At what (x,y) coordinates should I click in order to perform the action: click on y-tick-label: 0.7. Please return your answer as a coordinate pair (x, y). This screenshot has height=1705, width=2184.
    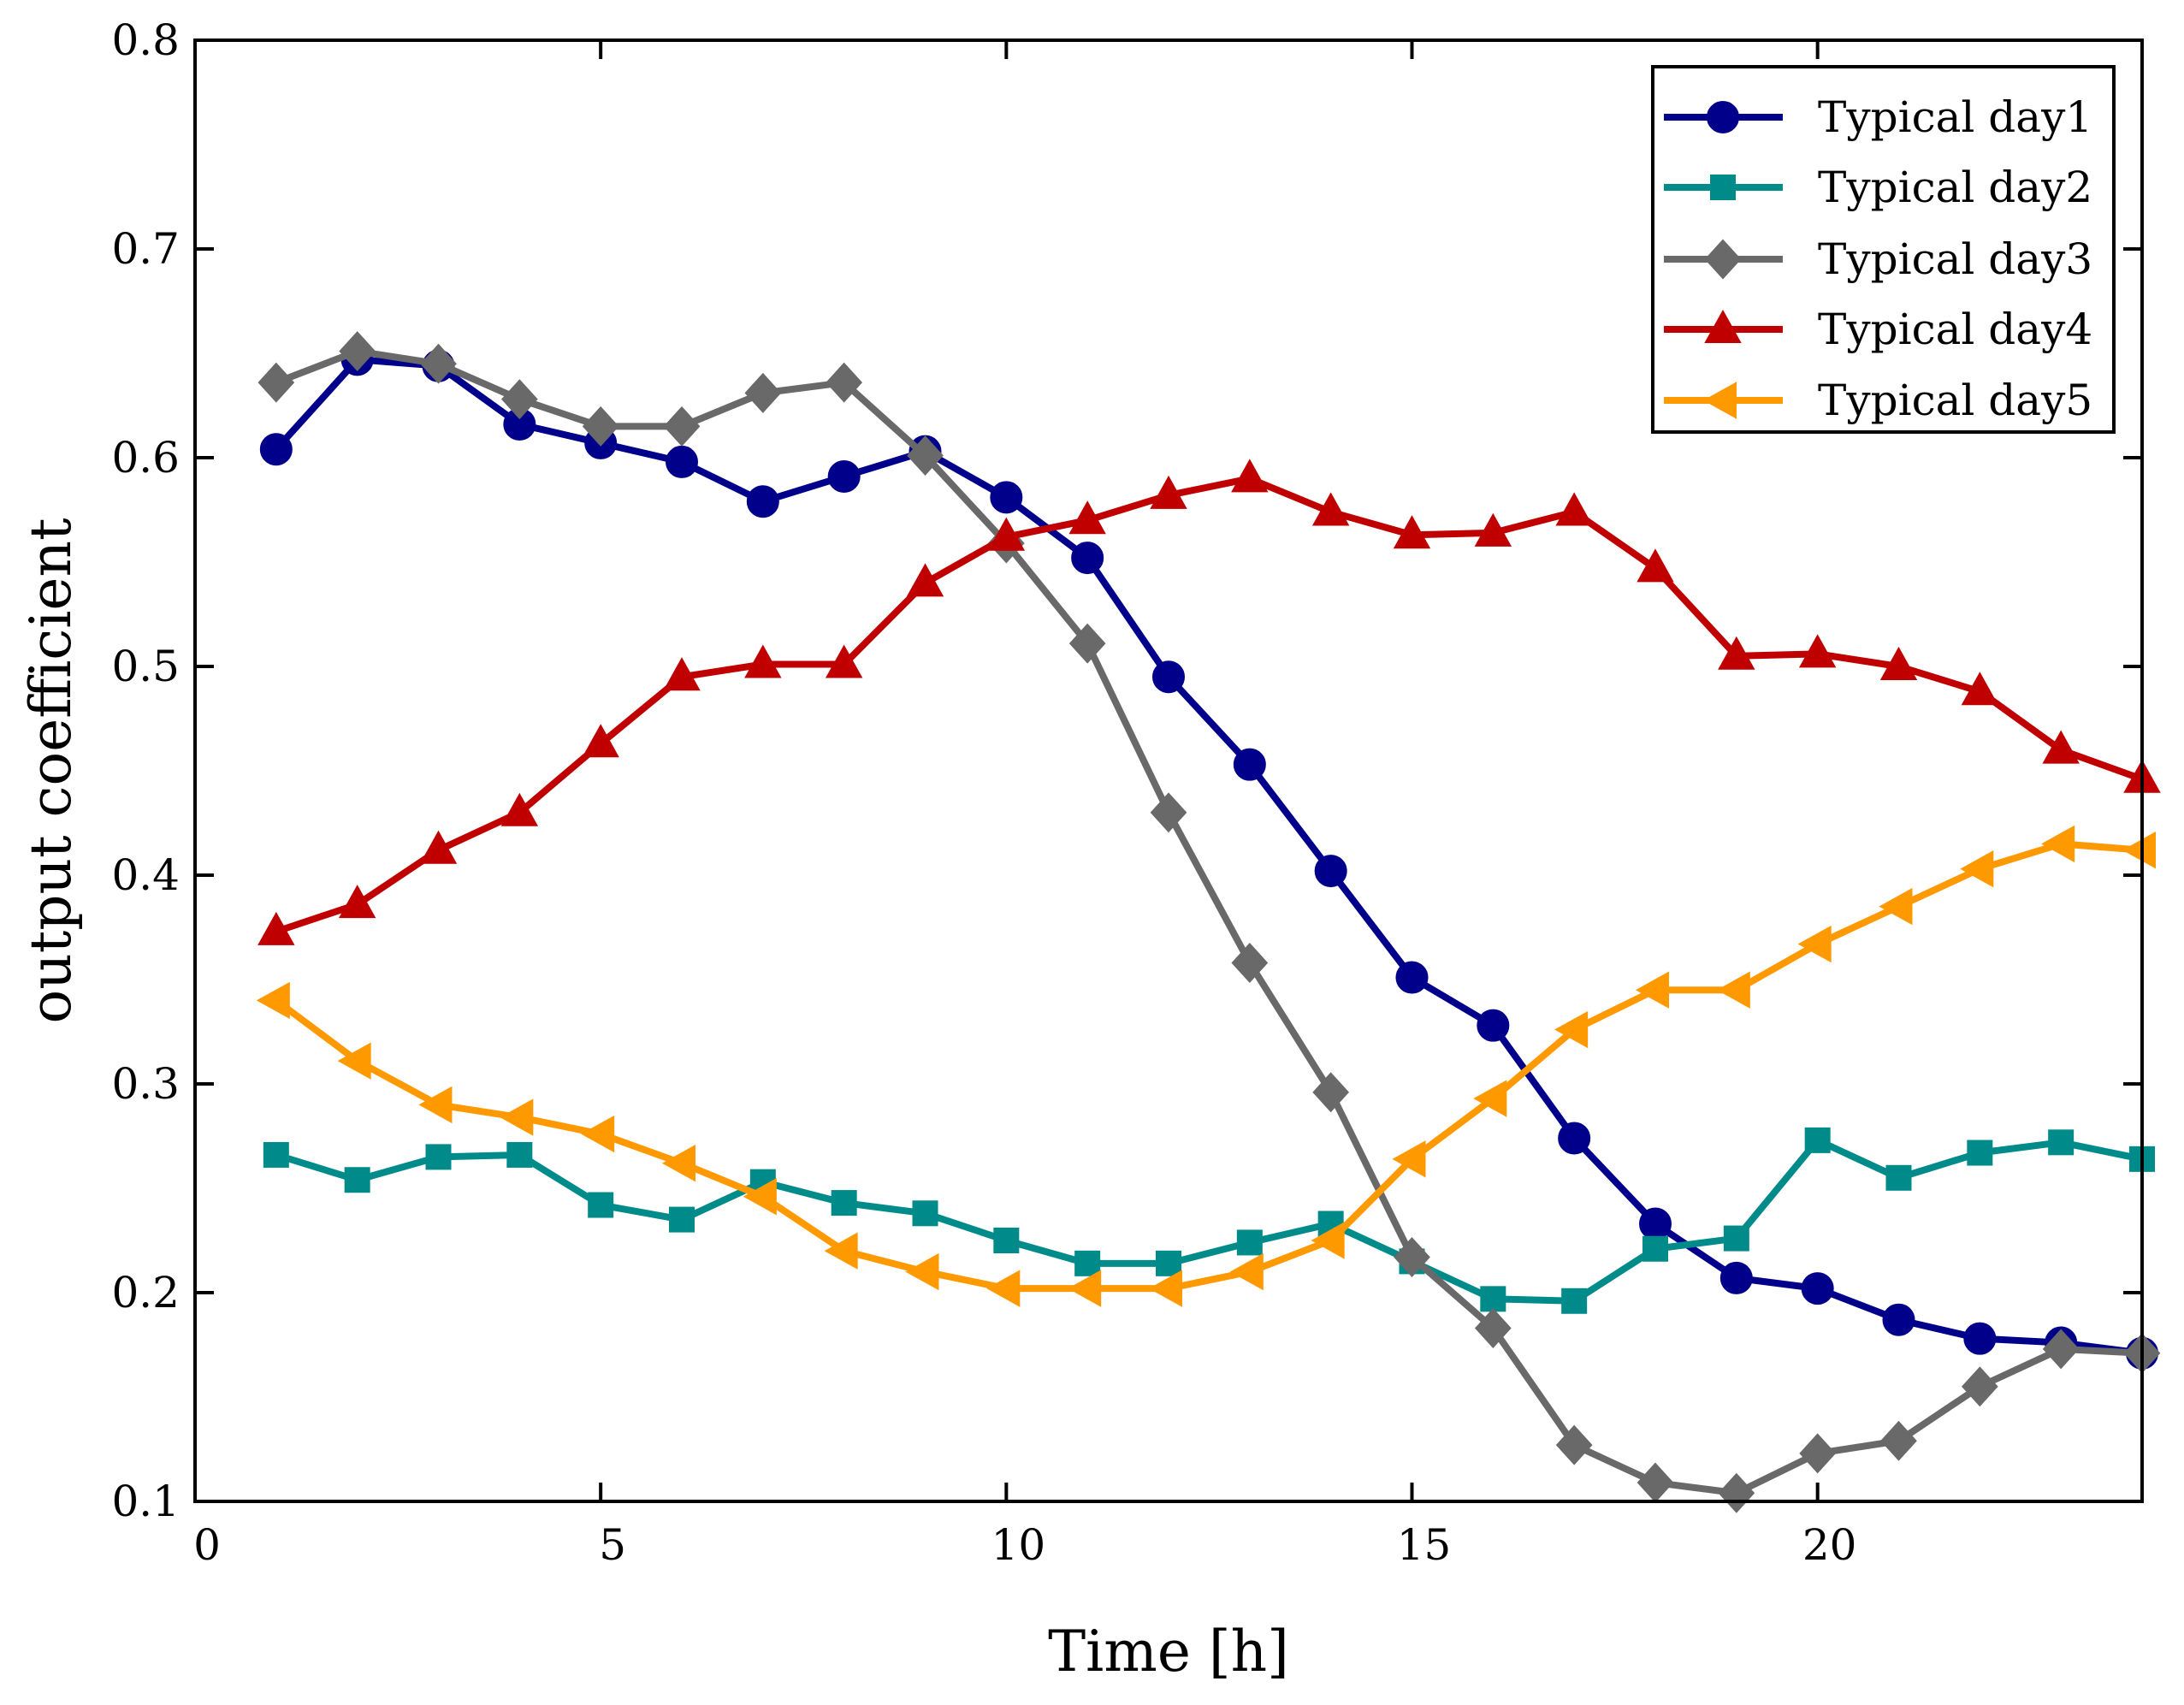
    Looking at the image, I should click on (145, 249).